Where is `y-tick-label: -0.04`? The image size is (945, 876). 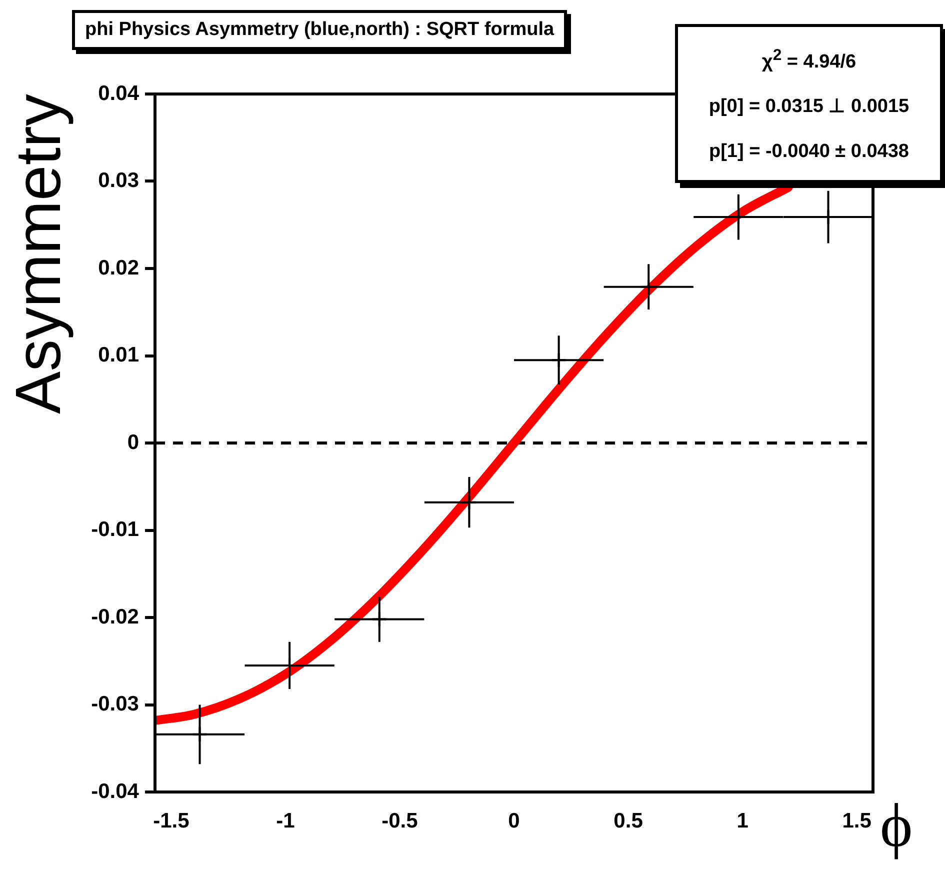 y-tick-label: -0.04 is located at coordinates (115, 791).